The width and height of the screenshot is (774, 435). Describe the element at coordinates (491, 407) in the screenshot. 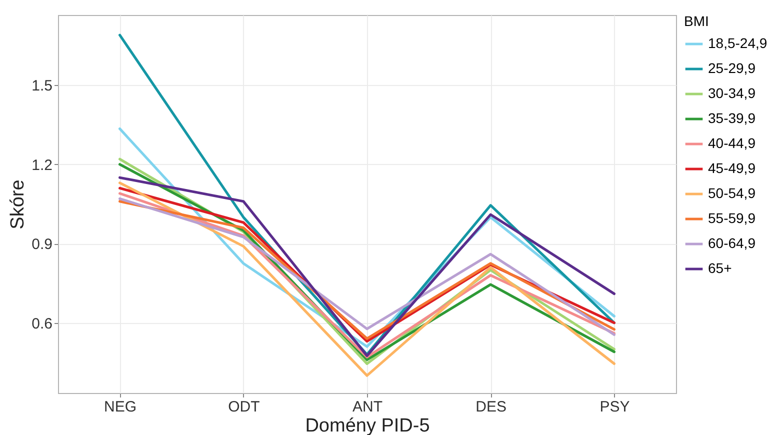

I see `x-tick-label: DES` at that location.